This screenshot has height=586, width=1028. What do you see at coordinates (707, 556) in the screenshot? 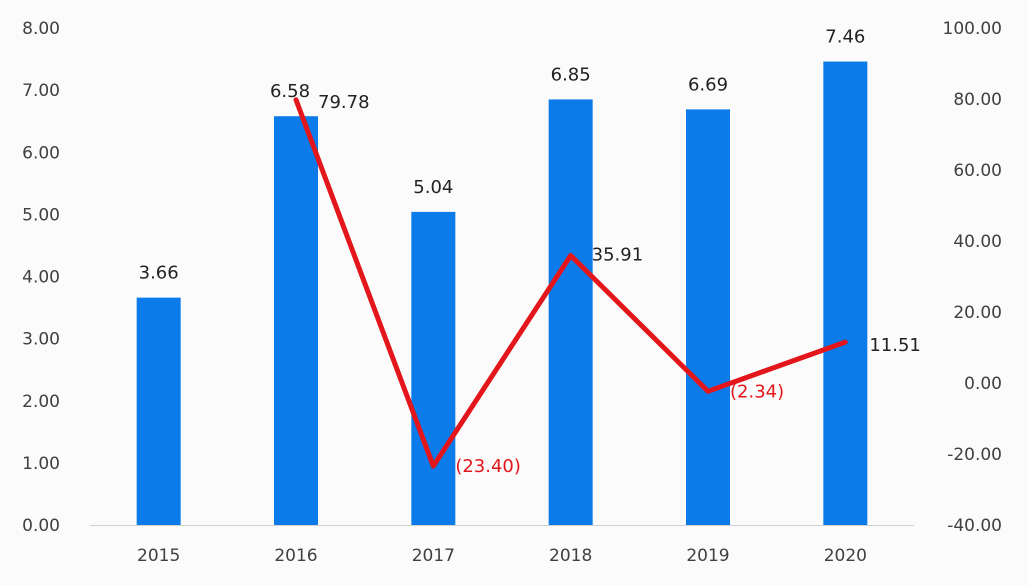
I see `x-tick-label: 2019` at bounding box center [707, 556].